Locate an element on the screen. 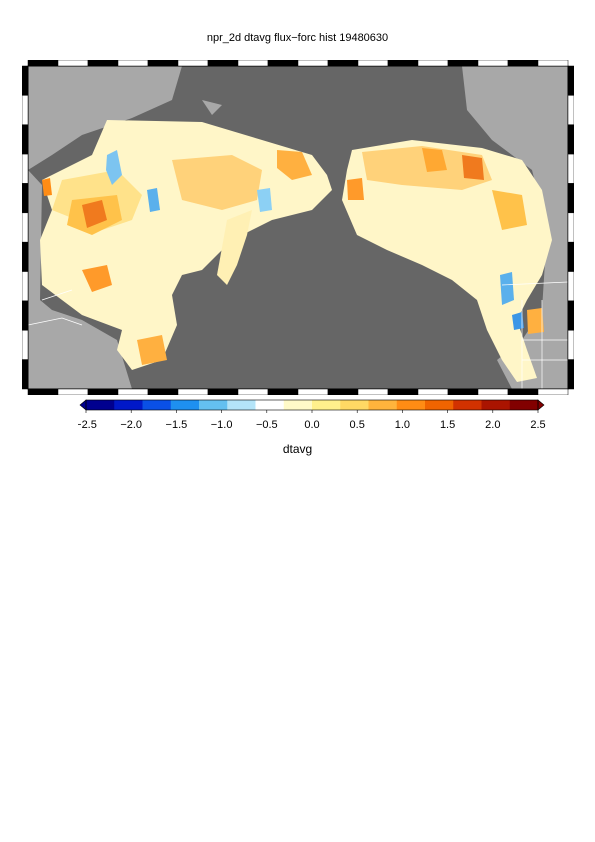 This screenshot has width=595, height=842. colorbar: −2.5 −2.0 −1.5 −1.0 −0.5 0.0 0.5 1.0 1.5 2.0 2.5 is located at coordinates (312, 415).